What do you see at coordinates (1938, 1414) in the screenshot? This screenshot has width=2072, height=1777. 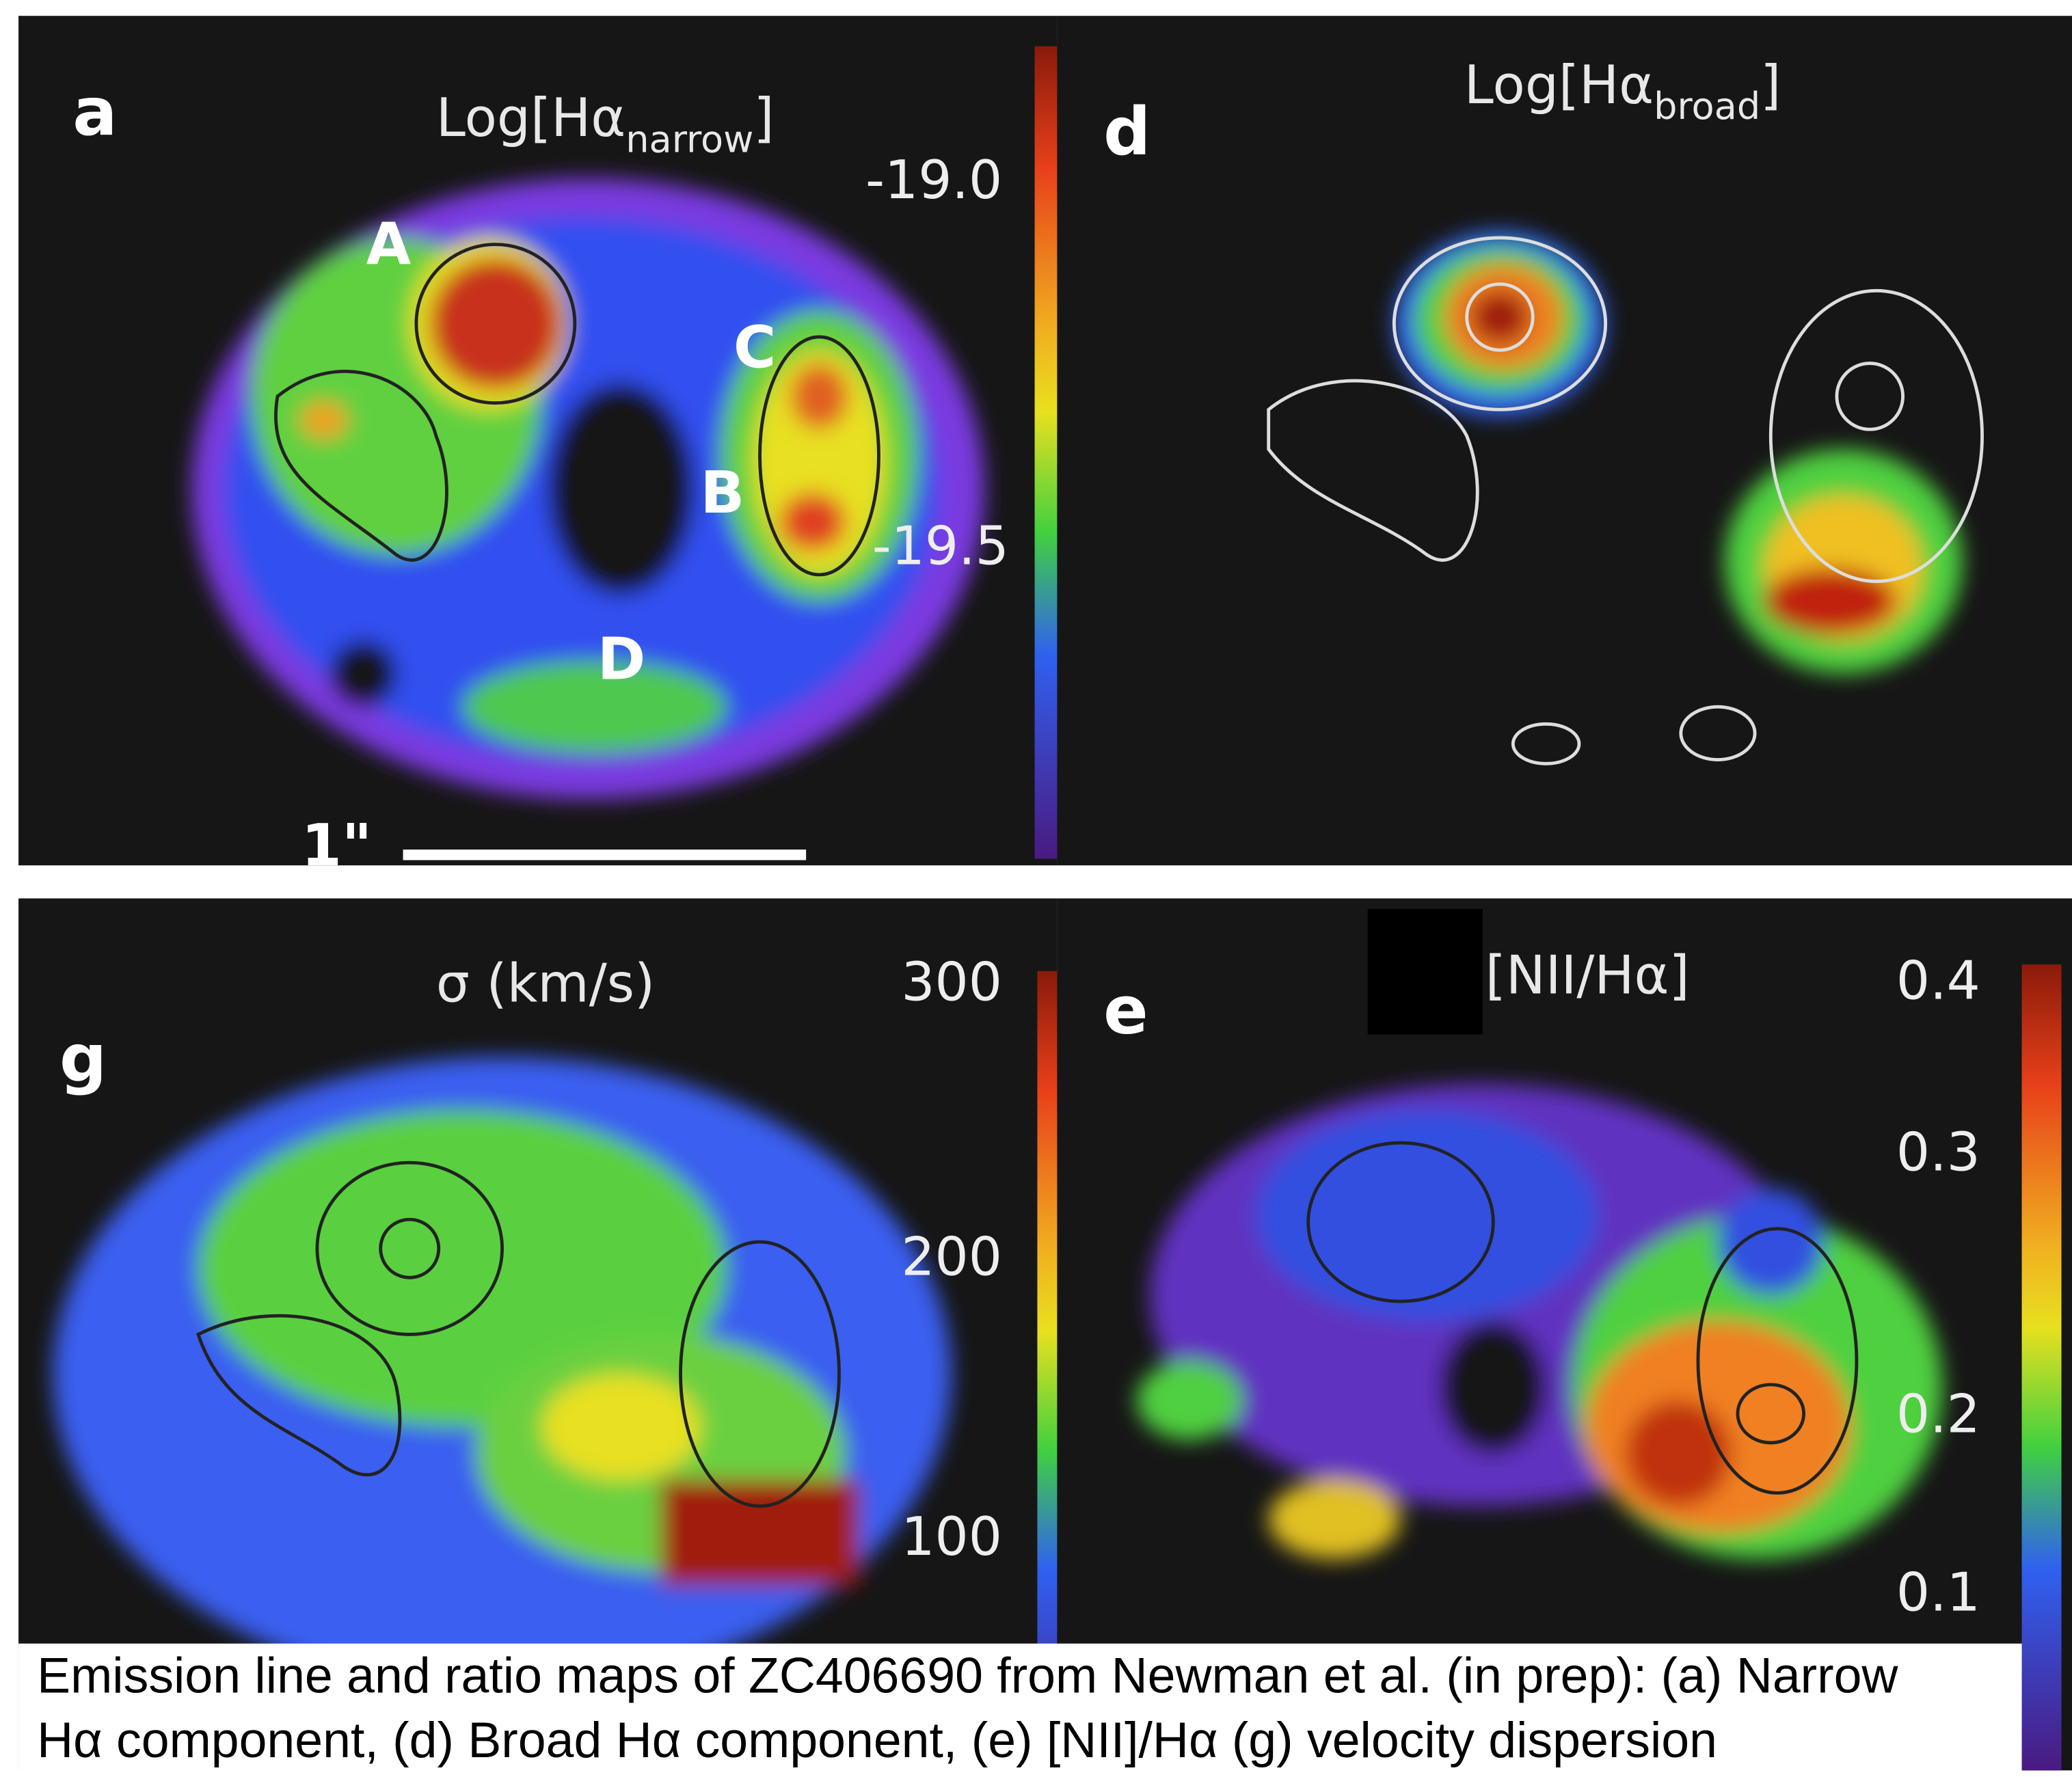 I see `colorbar-tick: 0.2` at bounding box center [1938, 1414].